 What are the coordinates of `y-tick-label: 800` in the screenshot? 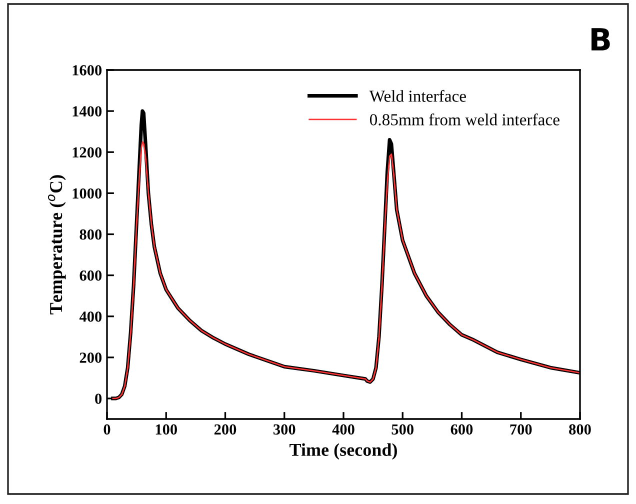 It's located at (91, 234).